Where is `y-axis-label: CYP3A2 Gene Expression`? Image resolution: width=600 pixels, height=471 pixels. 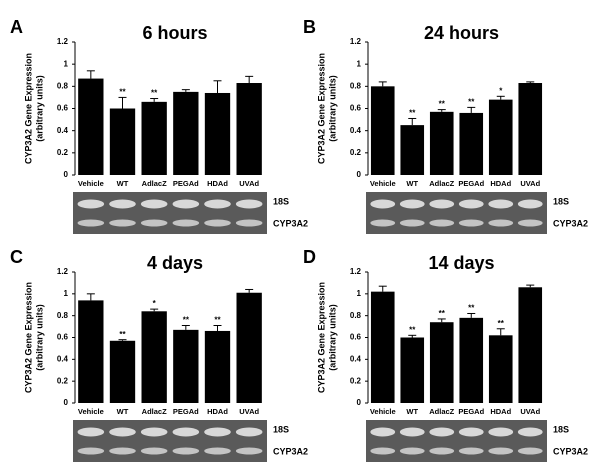 y-axis-label: CYP3A2 Gene Expression is located at coordinates (321, 108).